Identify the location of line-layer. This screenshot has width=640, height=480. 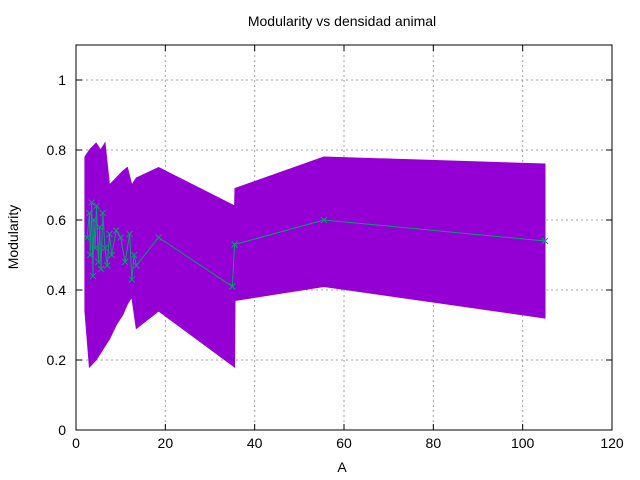
(316, 244).